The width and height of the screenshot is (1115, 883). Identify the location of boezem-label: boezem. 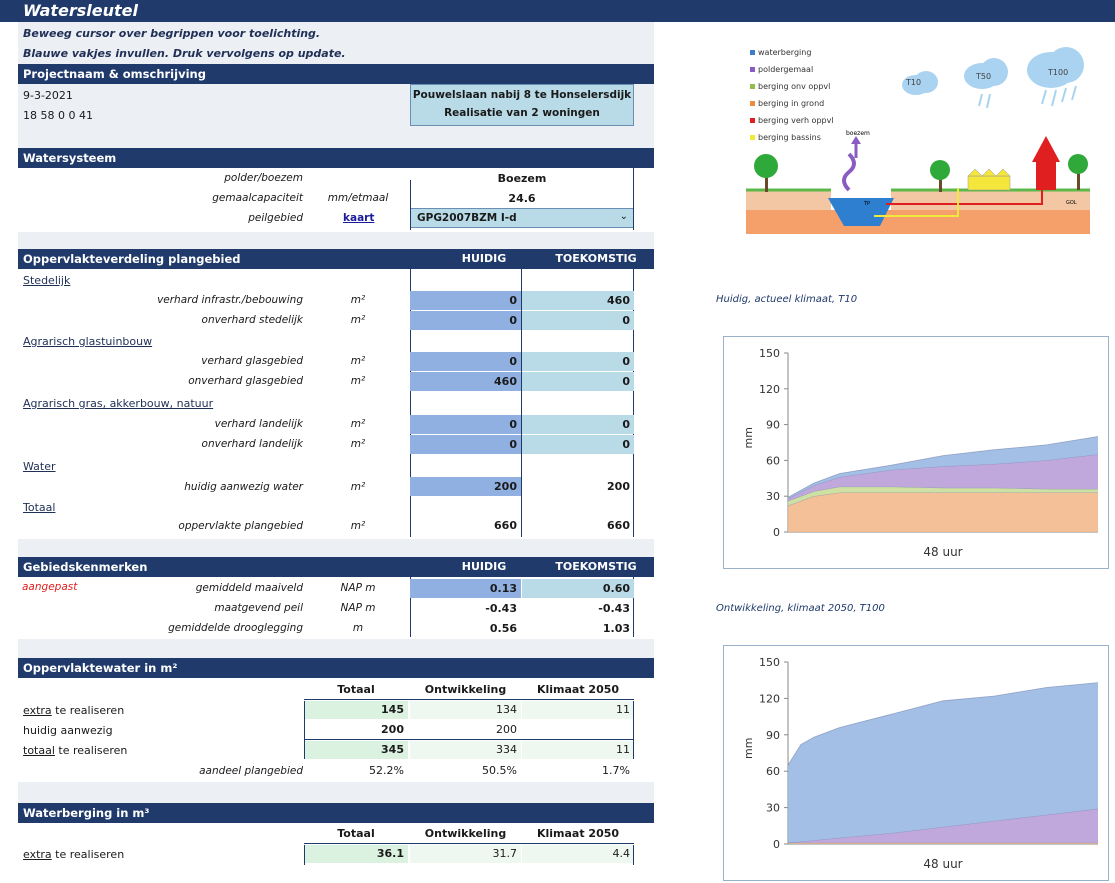
(858, 133).